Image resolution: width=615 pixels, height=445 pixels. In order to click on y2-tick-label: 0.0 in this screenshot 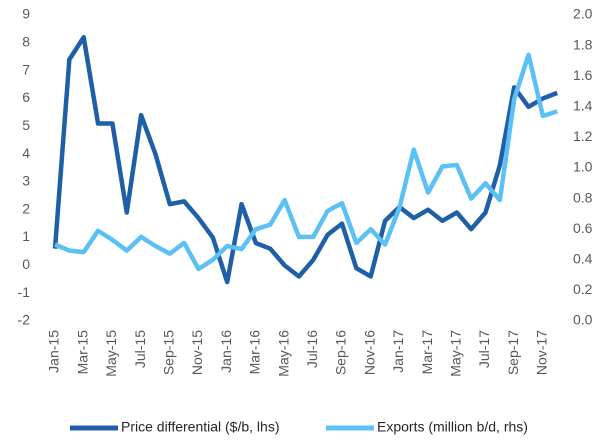, I will do `click(583, 320)`.